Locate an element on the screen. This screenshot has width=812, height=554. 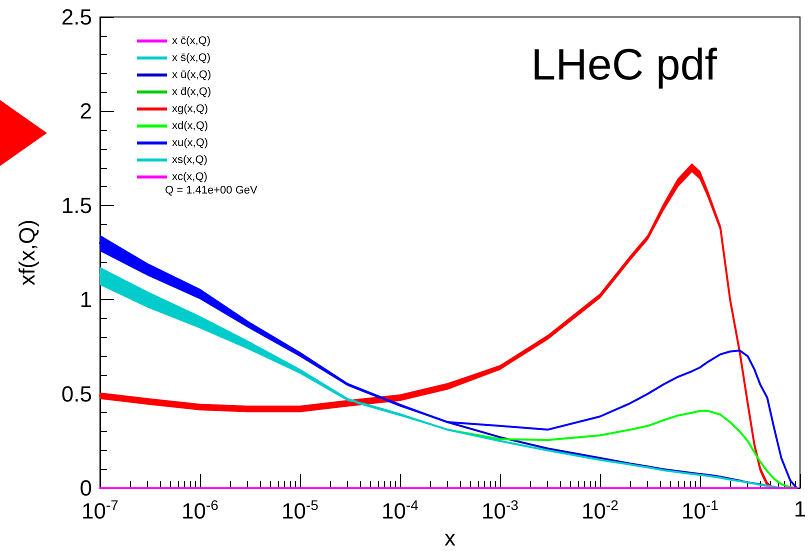
y-tick-label: 1.5 is located at coordinates (76, 205).